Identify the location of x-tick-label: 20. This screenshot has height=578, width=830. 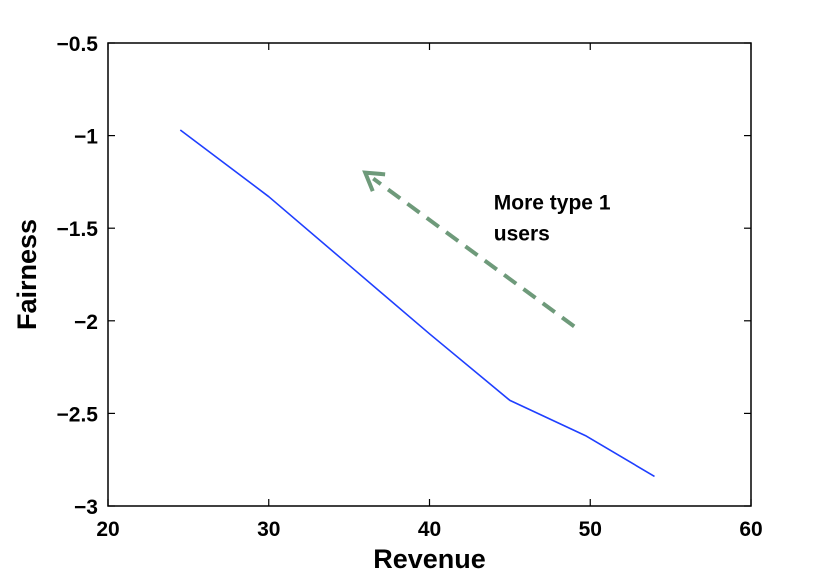
(107, 529).